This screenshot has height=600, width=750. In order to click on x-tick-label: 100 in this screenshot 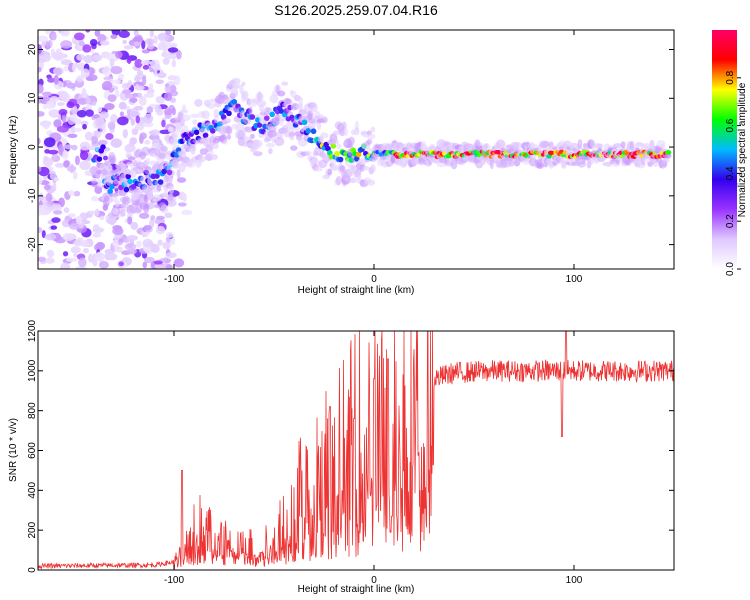, I will do `click(574, 279)`.